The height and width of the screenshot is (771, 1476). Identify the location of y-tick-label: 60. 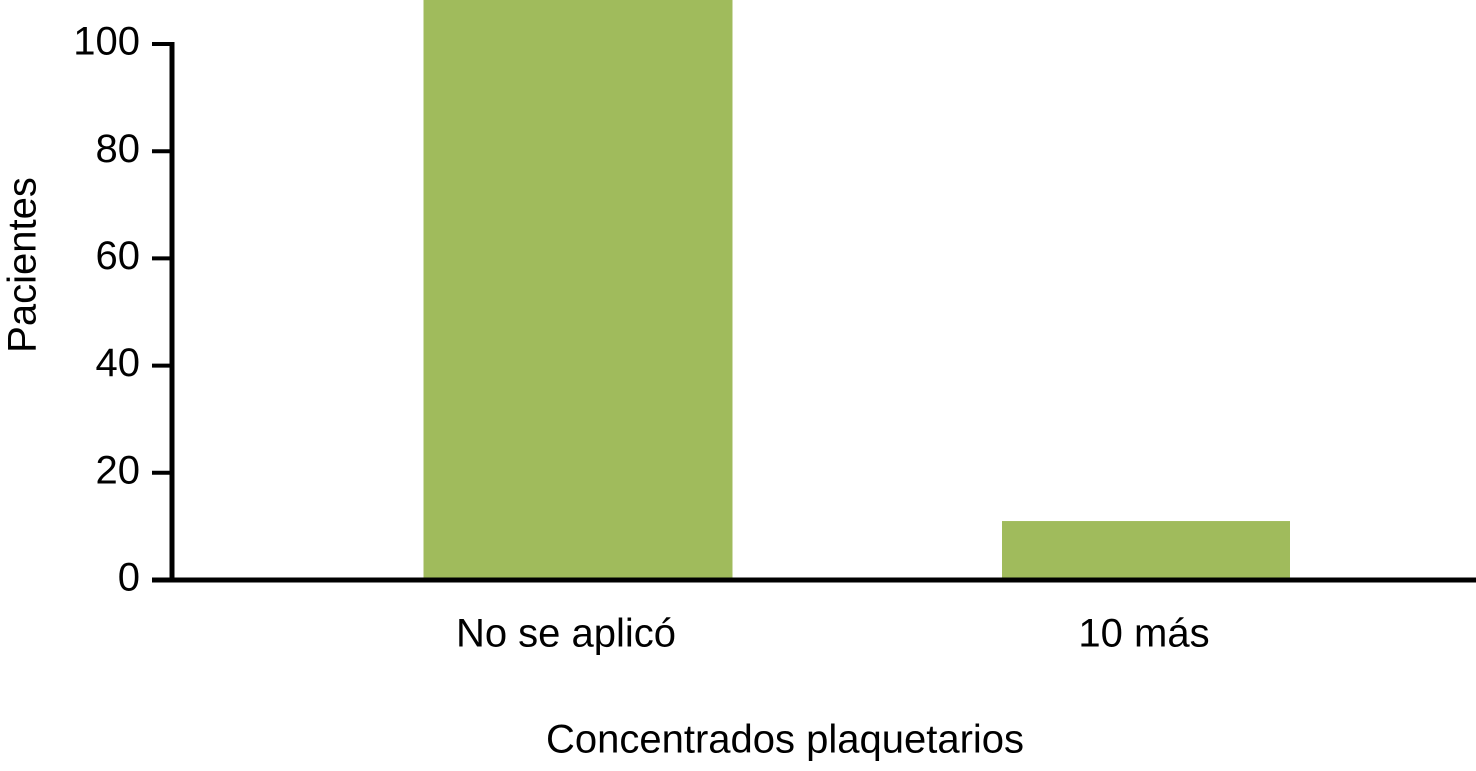
(118, 256).